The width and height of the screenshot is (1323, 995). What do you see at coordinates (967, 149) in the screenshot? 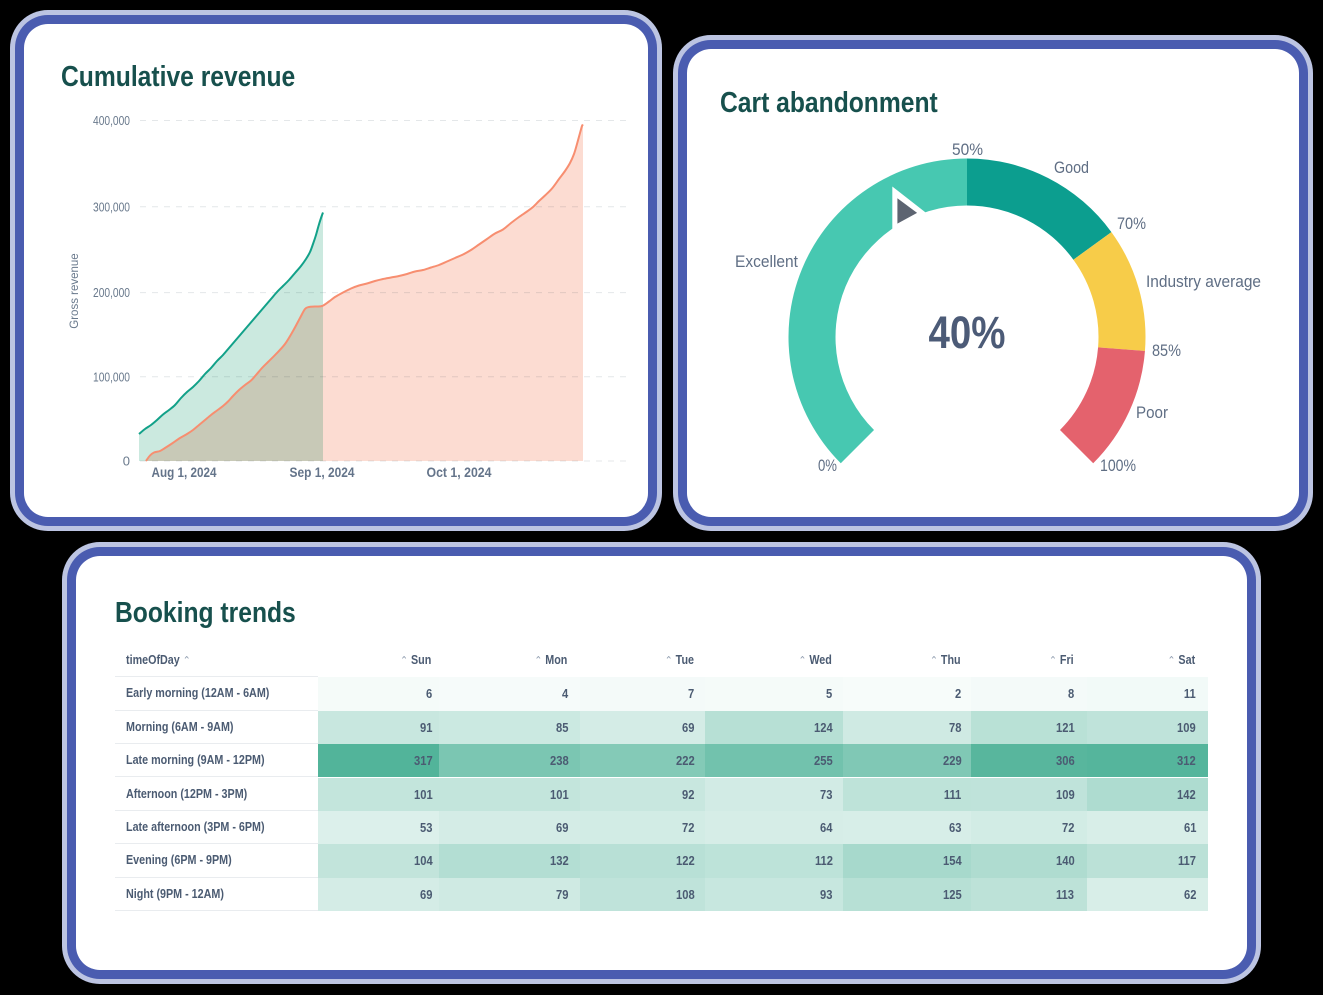
I see `svg-text: 50%` at bounding box center [967, 149].